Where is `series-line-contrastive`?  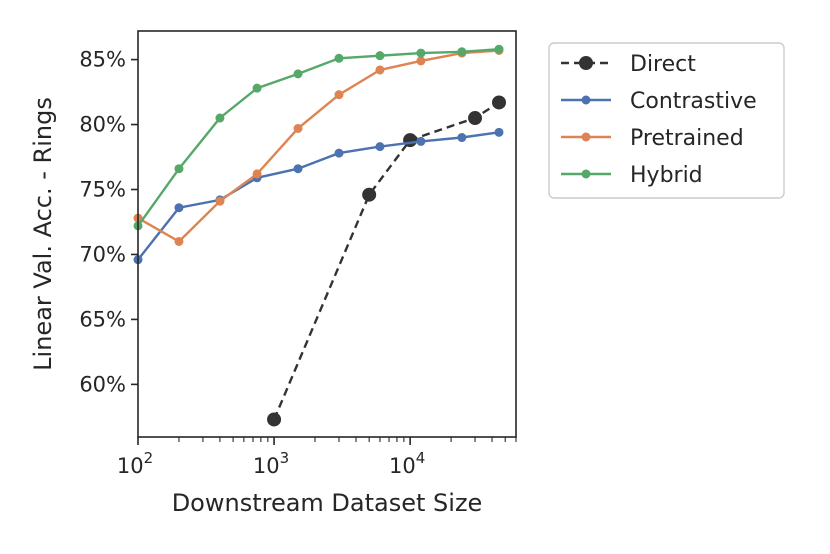 series-line-contrastive is located at coordinates (318, 196).